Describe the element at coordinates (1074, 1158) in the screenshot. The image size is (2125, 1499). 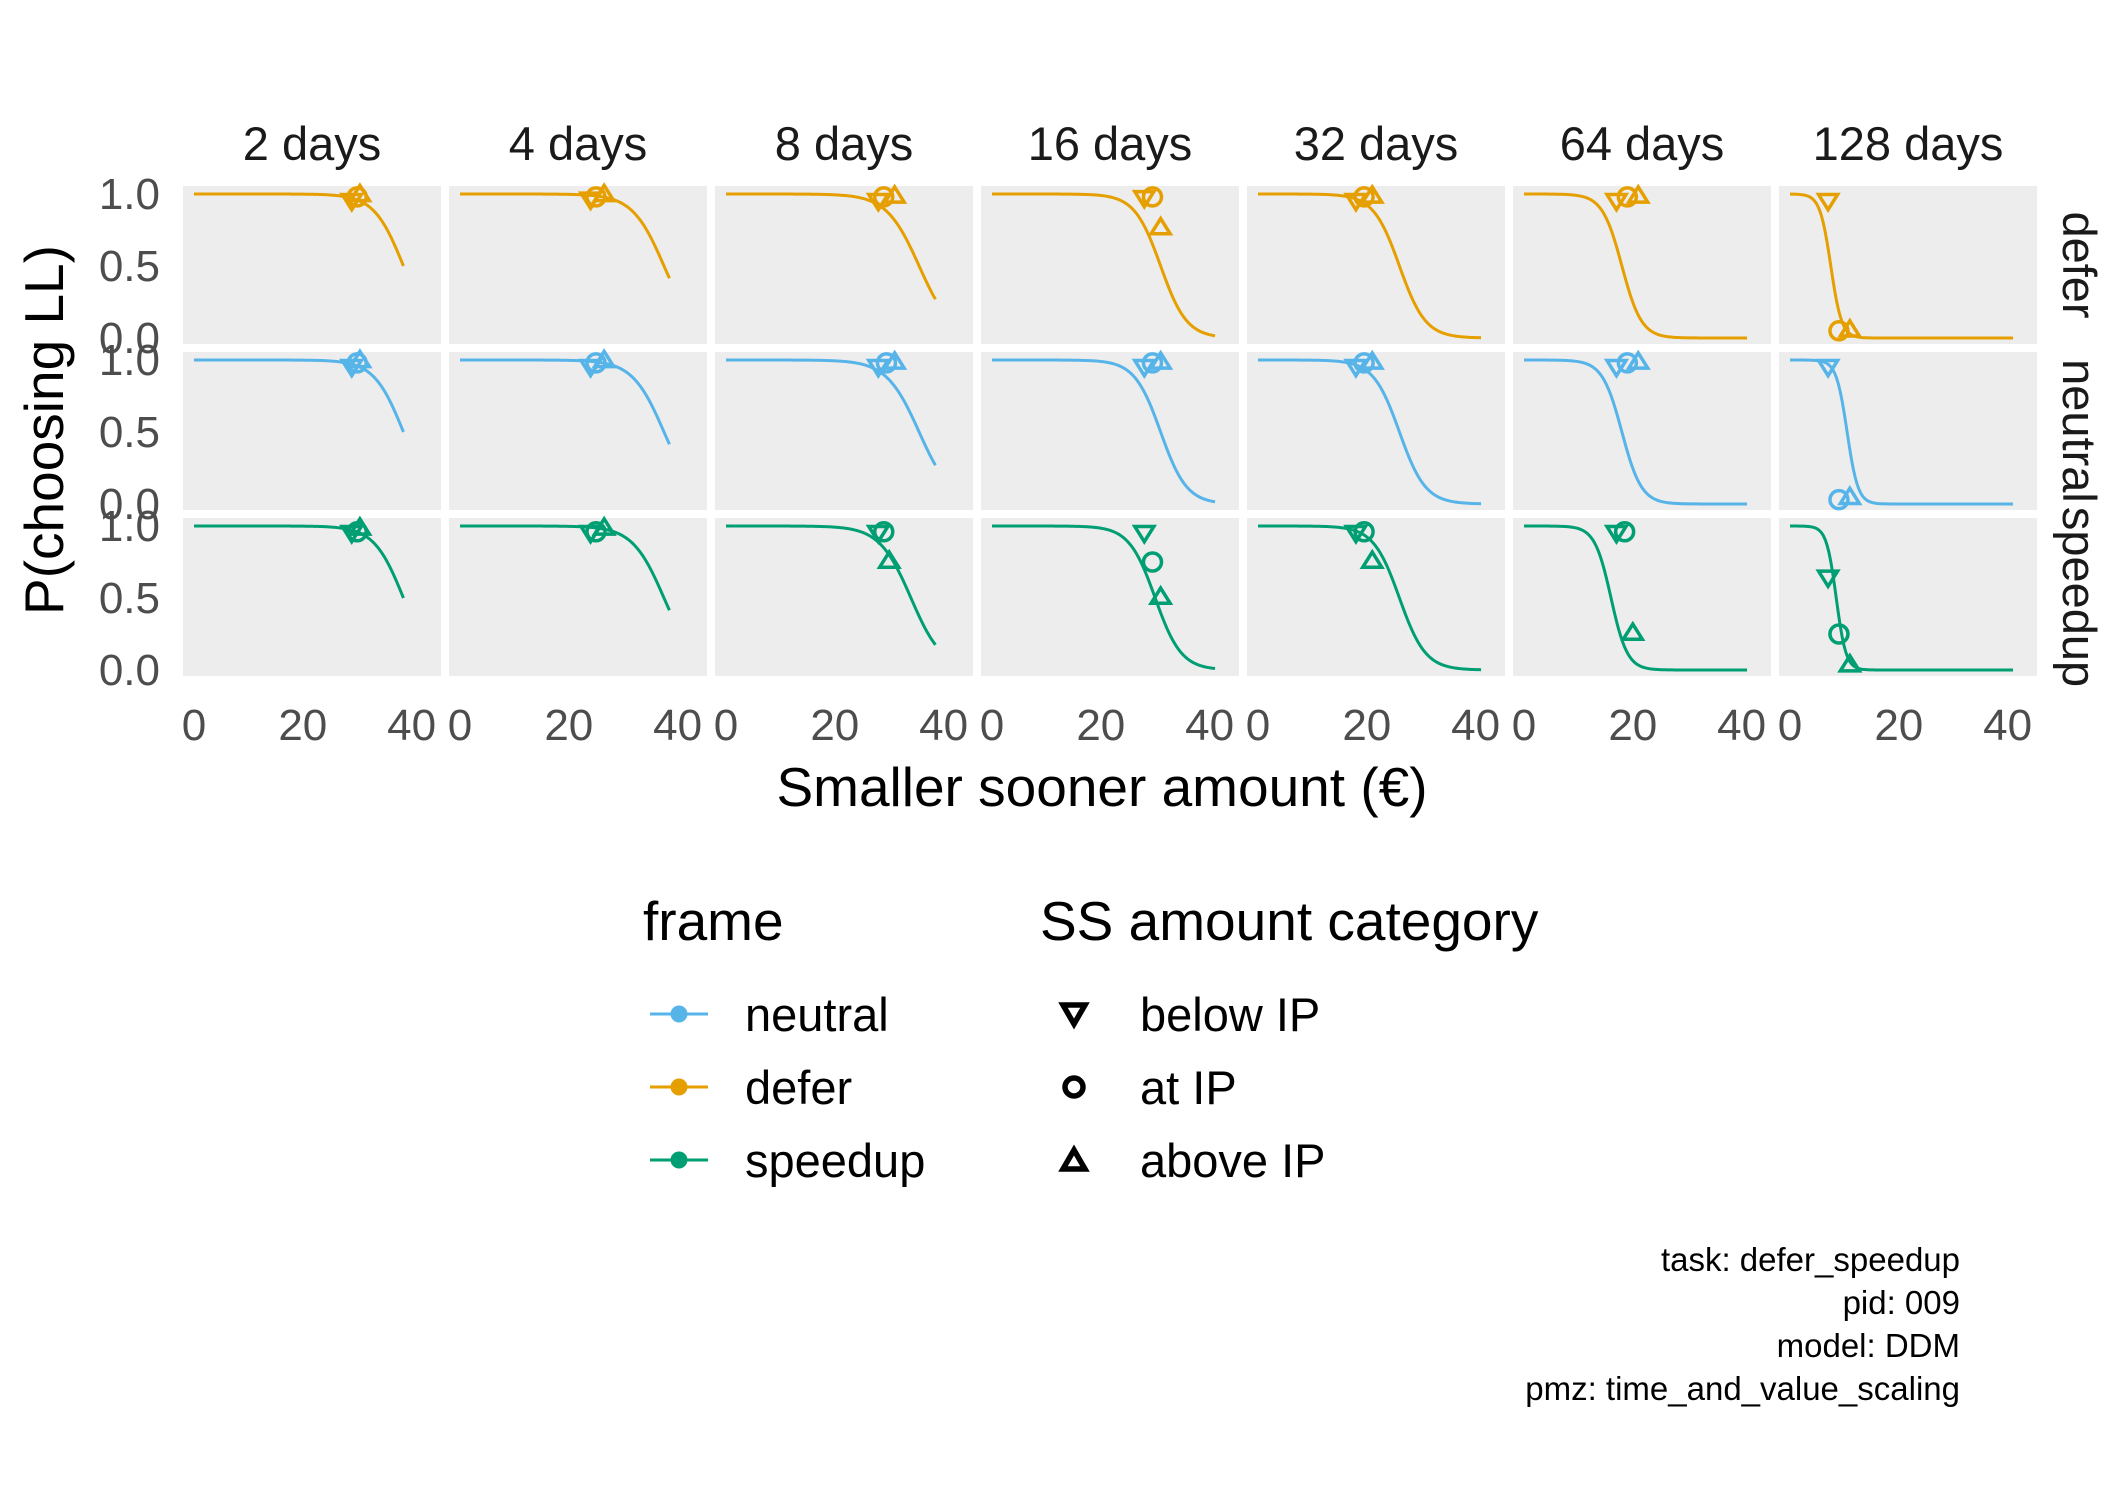
I see `legend-above-ip-icon` at that location.